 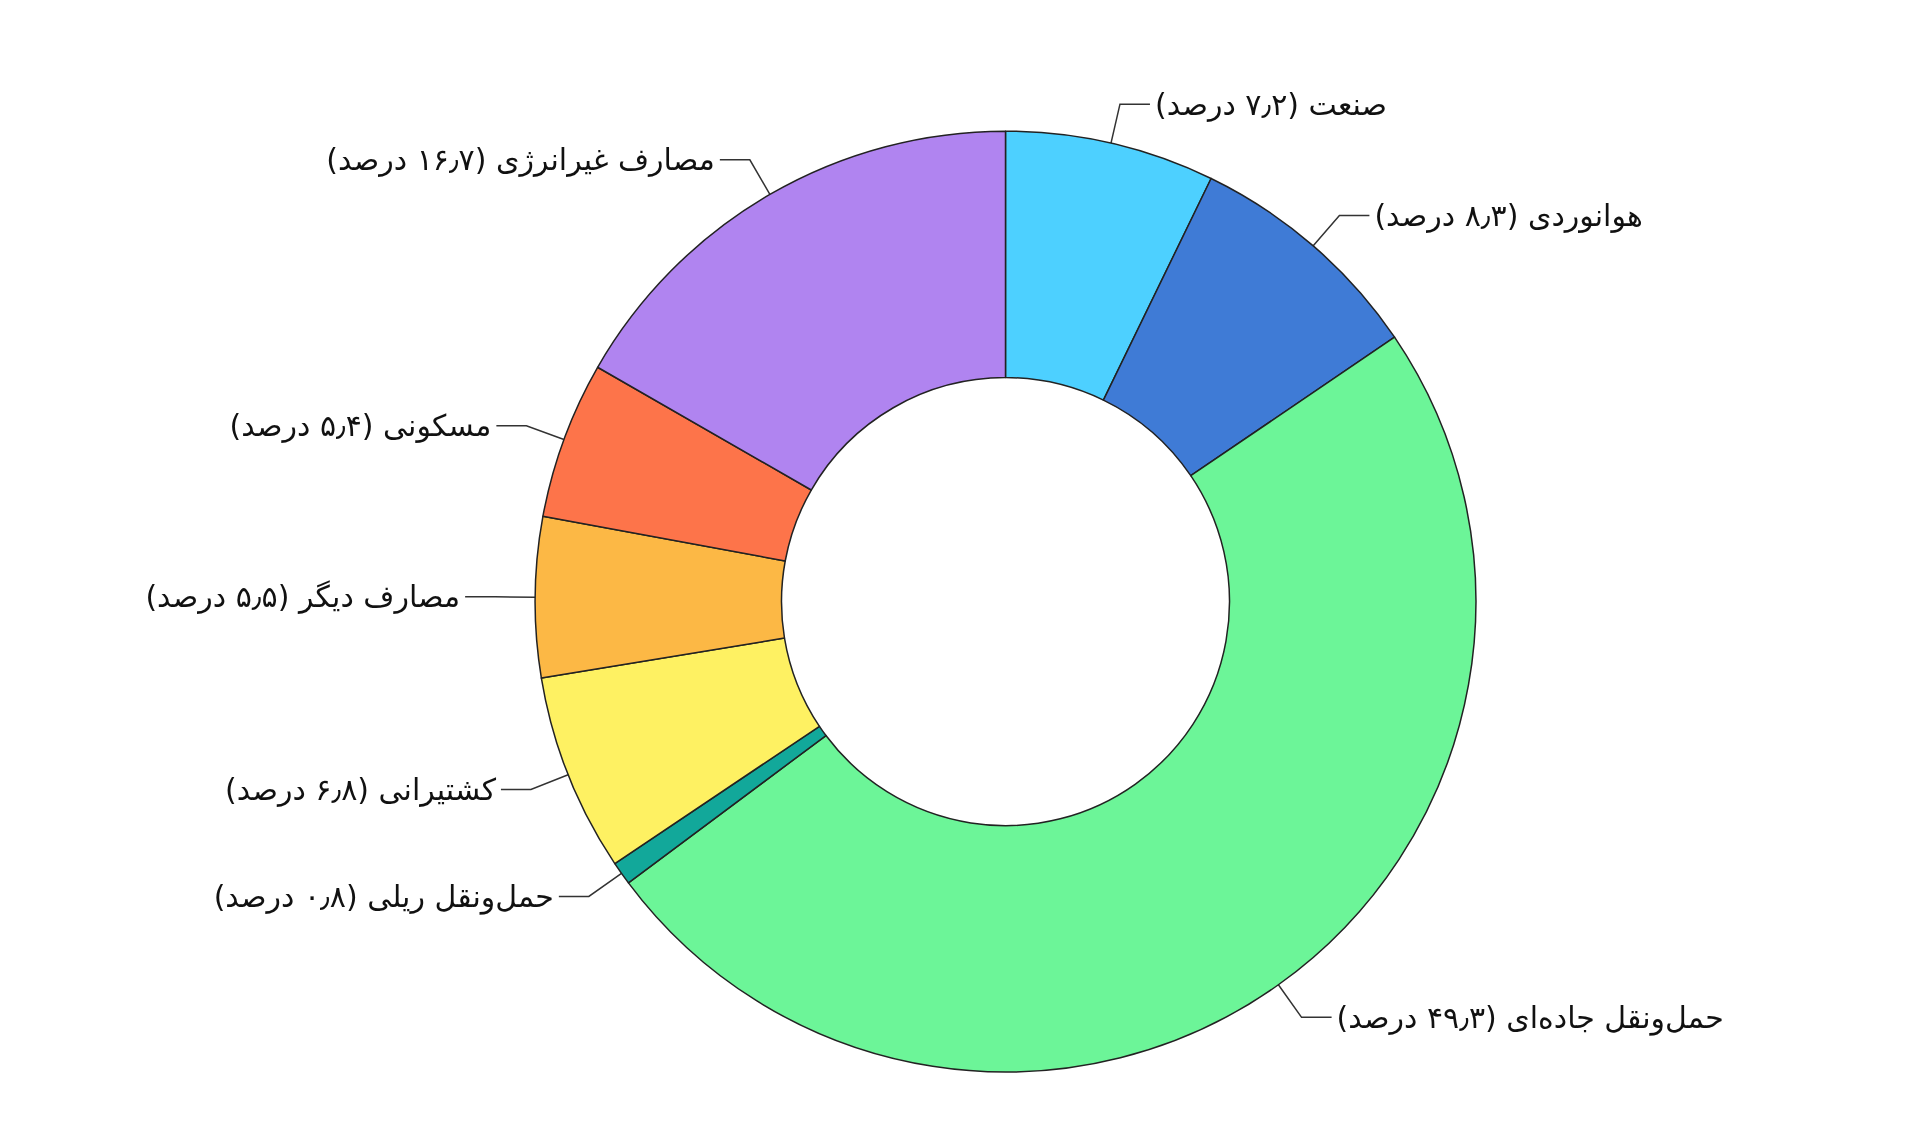 I want to click on slice-label: مصارف غیرانرژی (۱۶٫۷ درصد), so click(x=520, y=160).